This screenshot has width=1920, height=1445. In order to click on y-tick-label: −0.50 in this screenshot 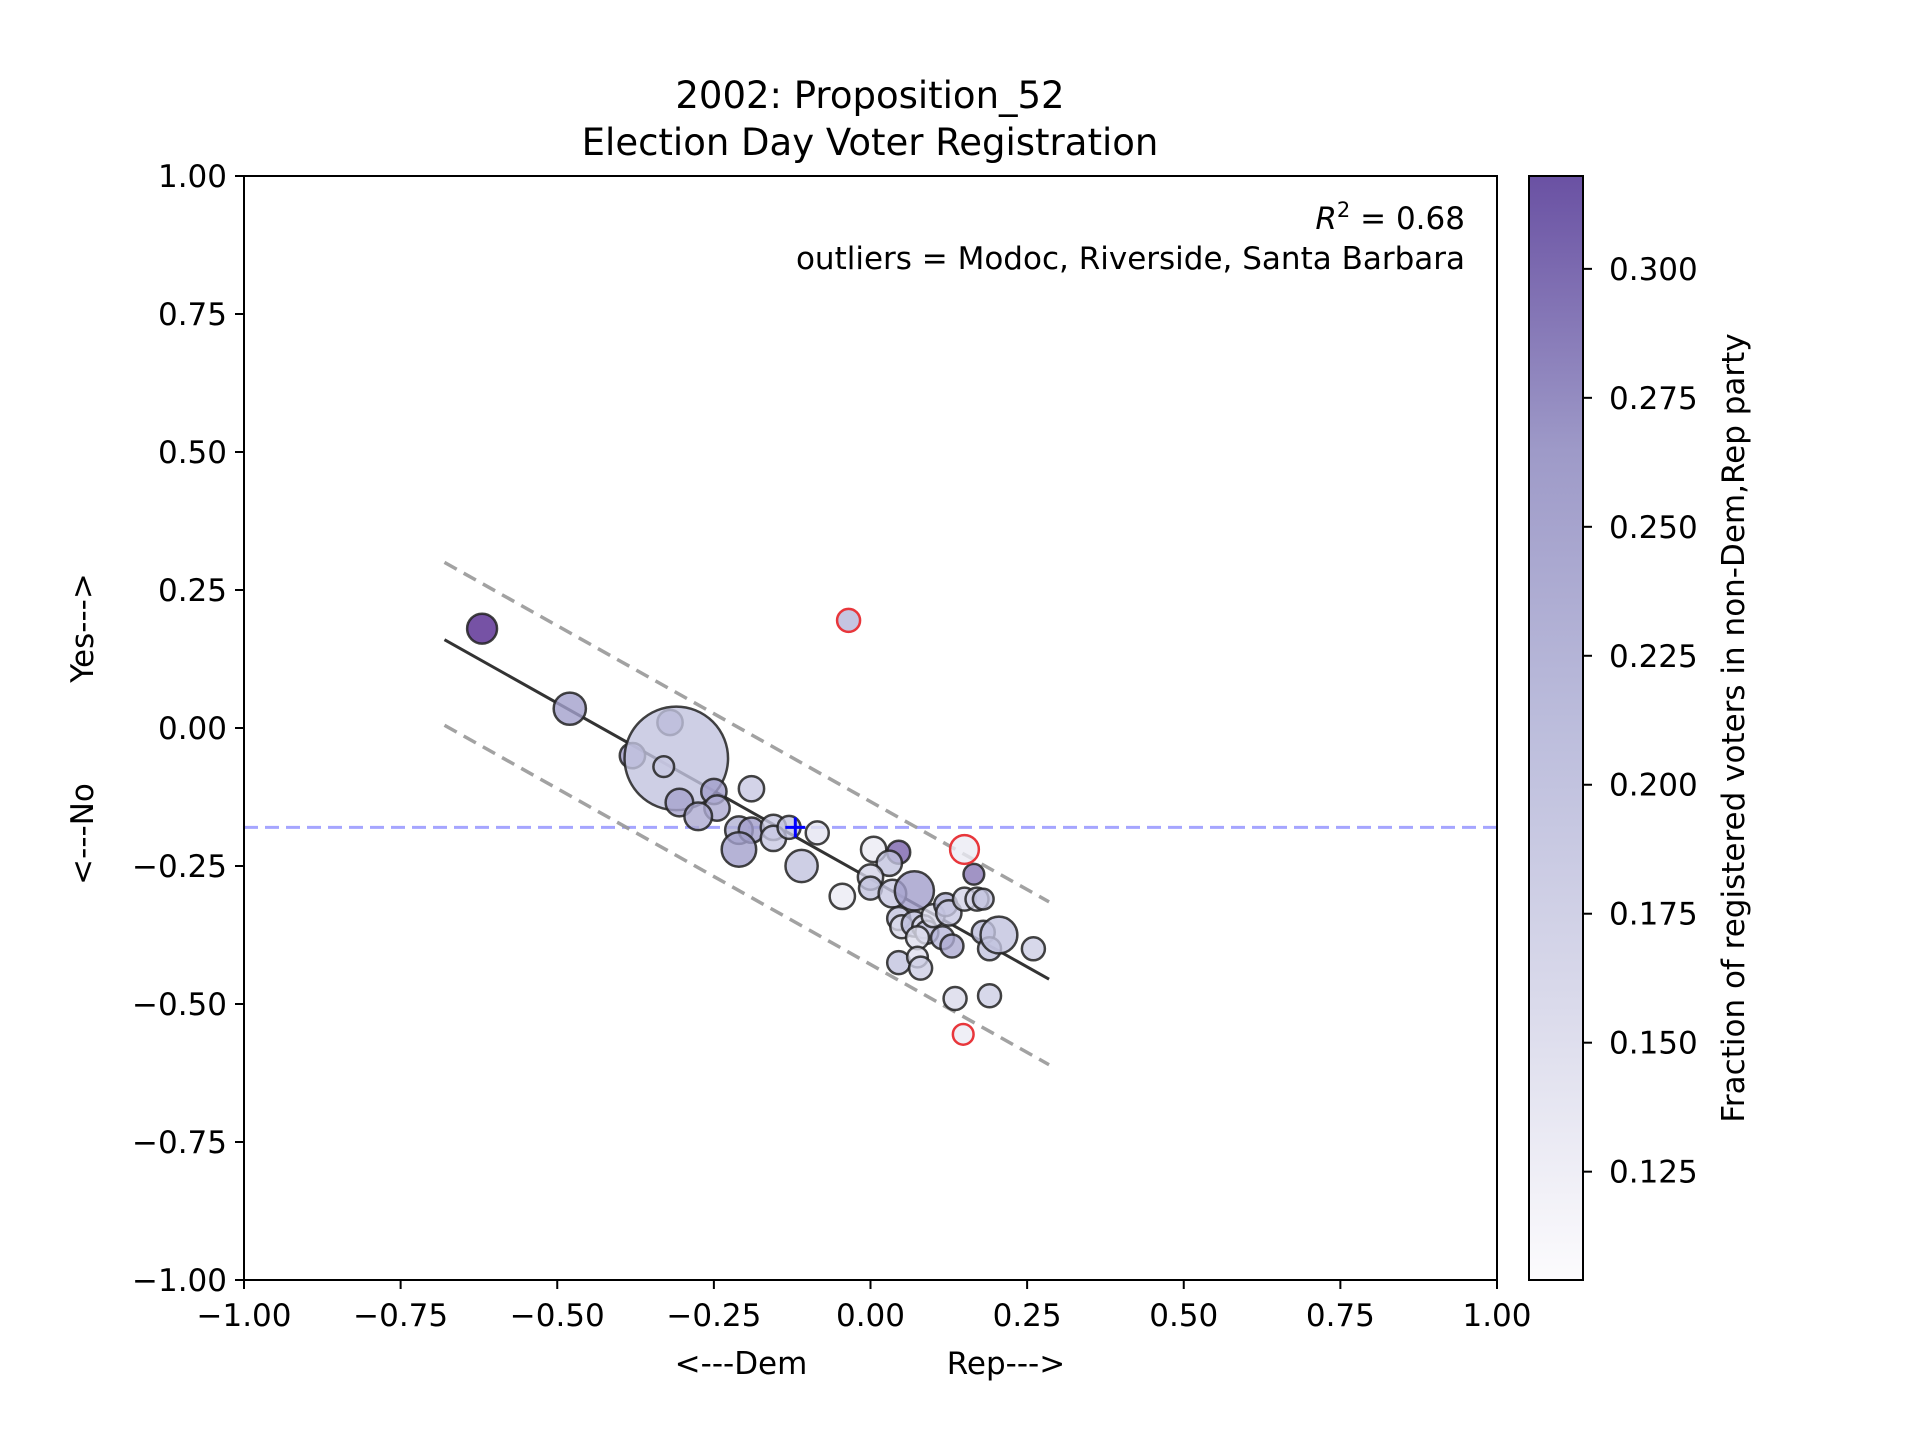, I will do `click(179, 1005)`.